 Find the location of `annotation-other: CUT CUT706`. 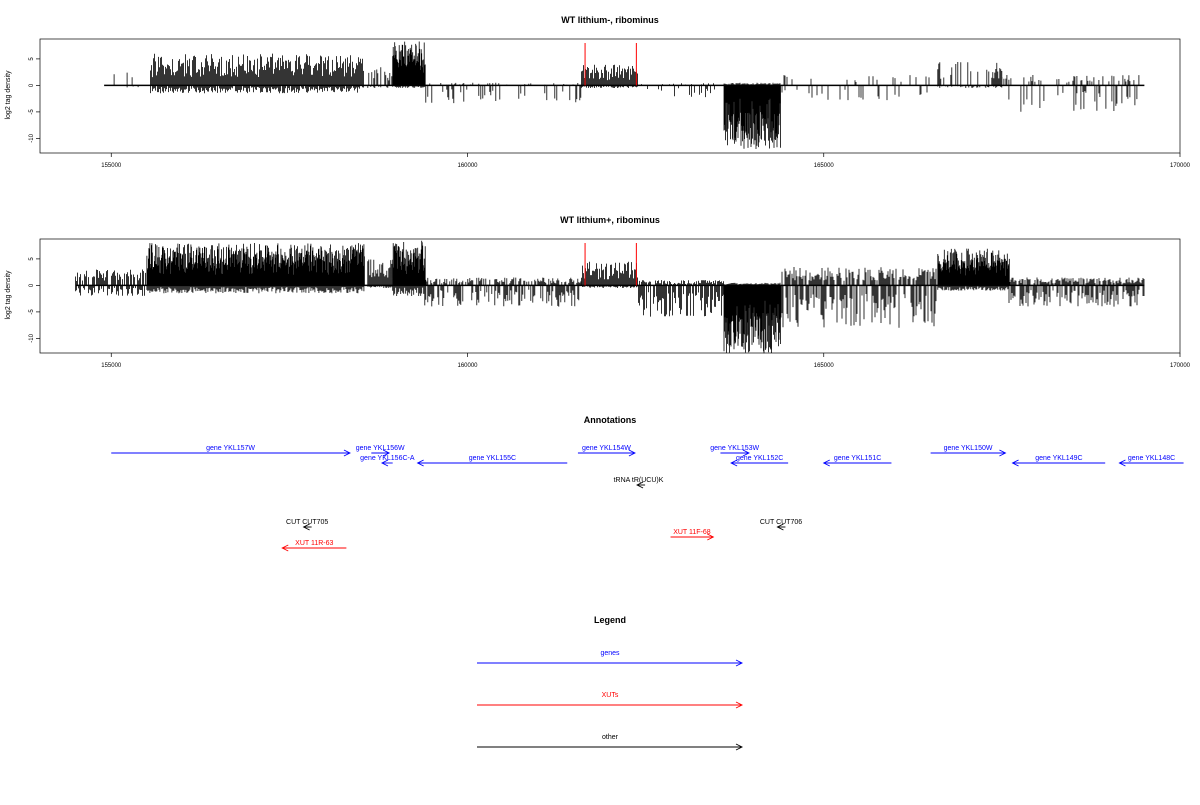

annotation-other: CUT CUT706 is located at coordinates (781, 525).